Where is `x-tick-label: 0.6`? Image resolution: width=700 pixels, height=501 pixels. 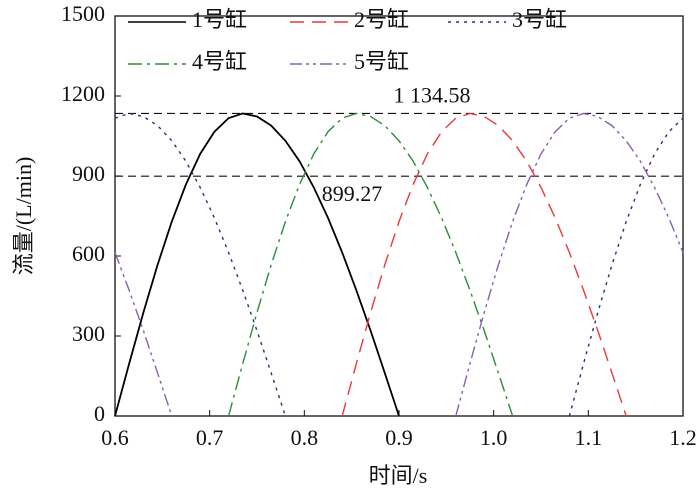 x-tick-label: 0.6 is located at coordinates (115, 437).